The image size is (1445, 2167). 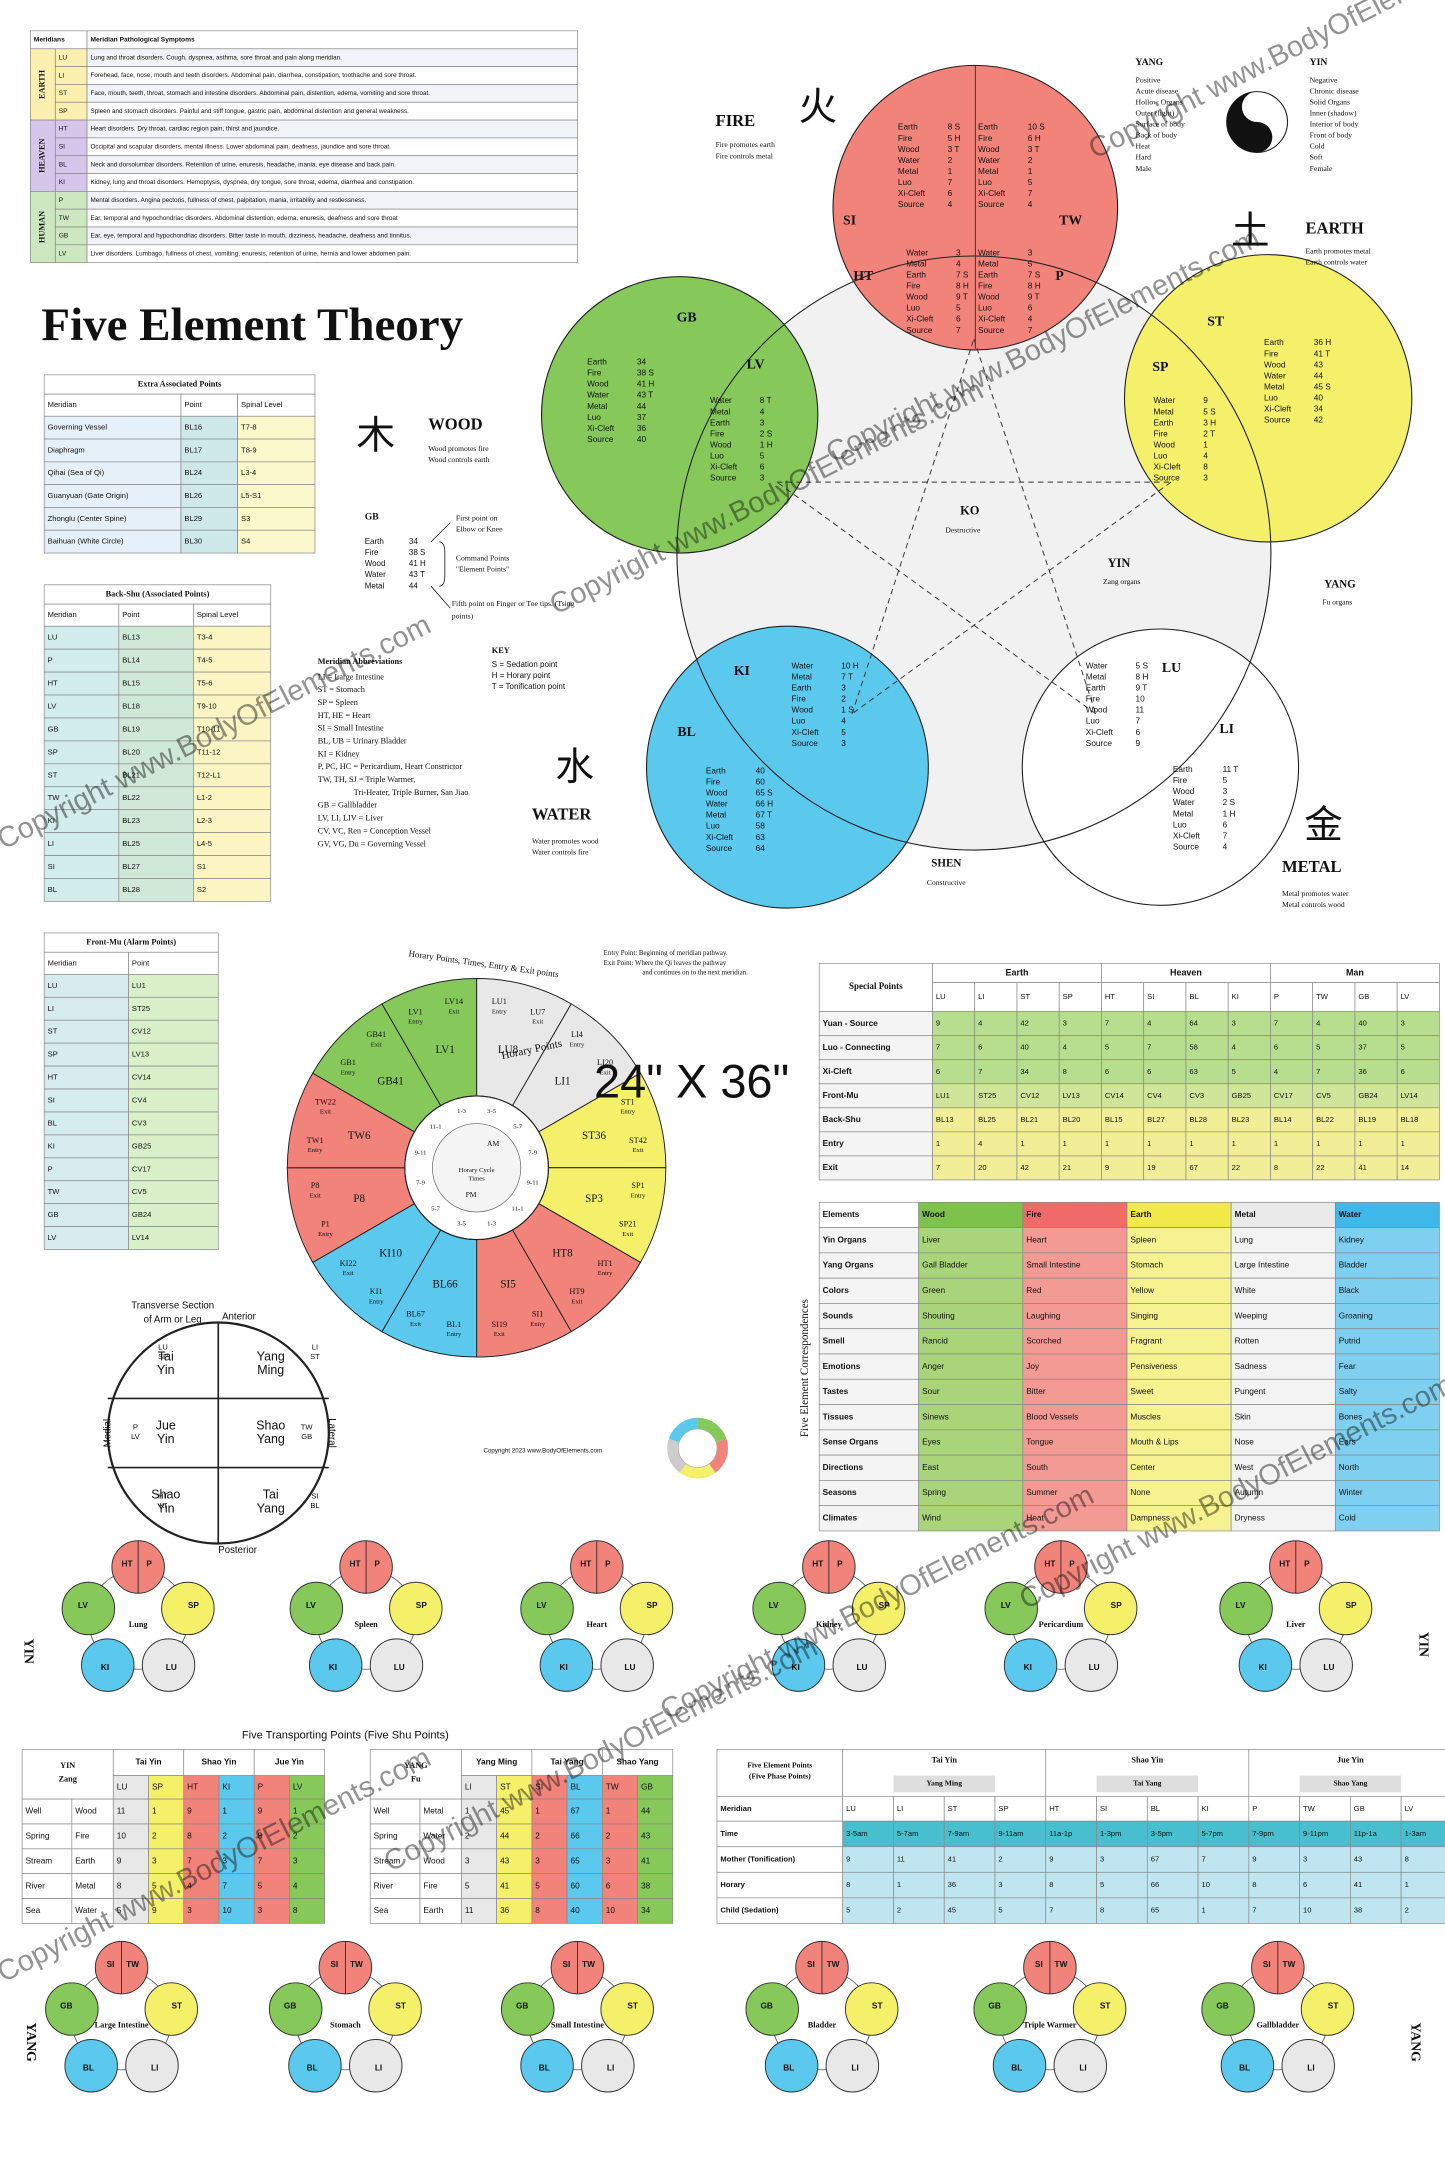 I want to click on cell-text: 40, so click(x=1024, y=1047).